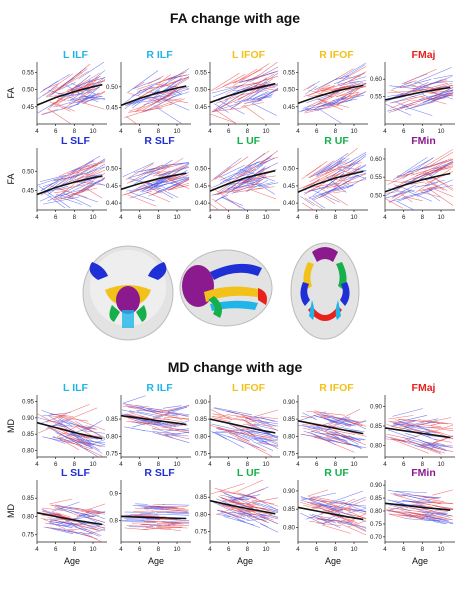  I want to click on y-tick-label: 0.95, so click(28, 402).